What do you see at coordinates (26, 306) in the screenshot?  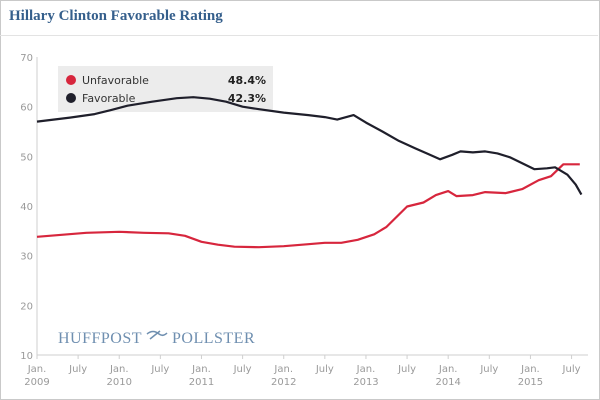 I see `y-tick-label: 20` at bounding box center [26, 306].